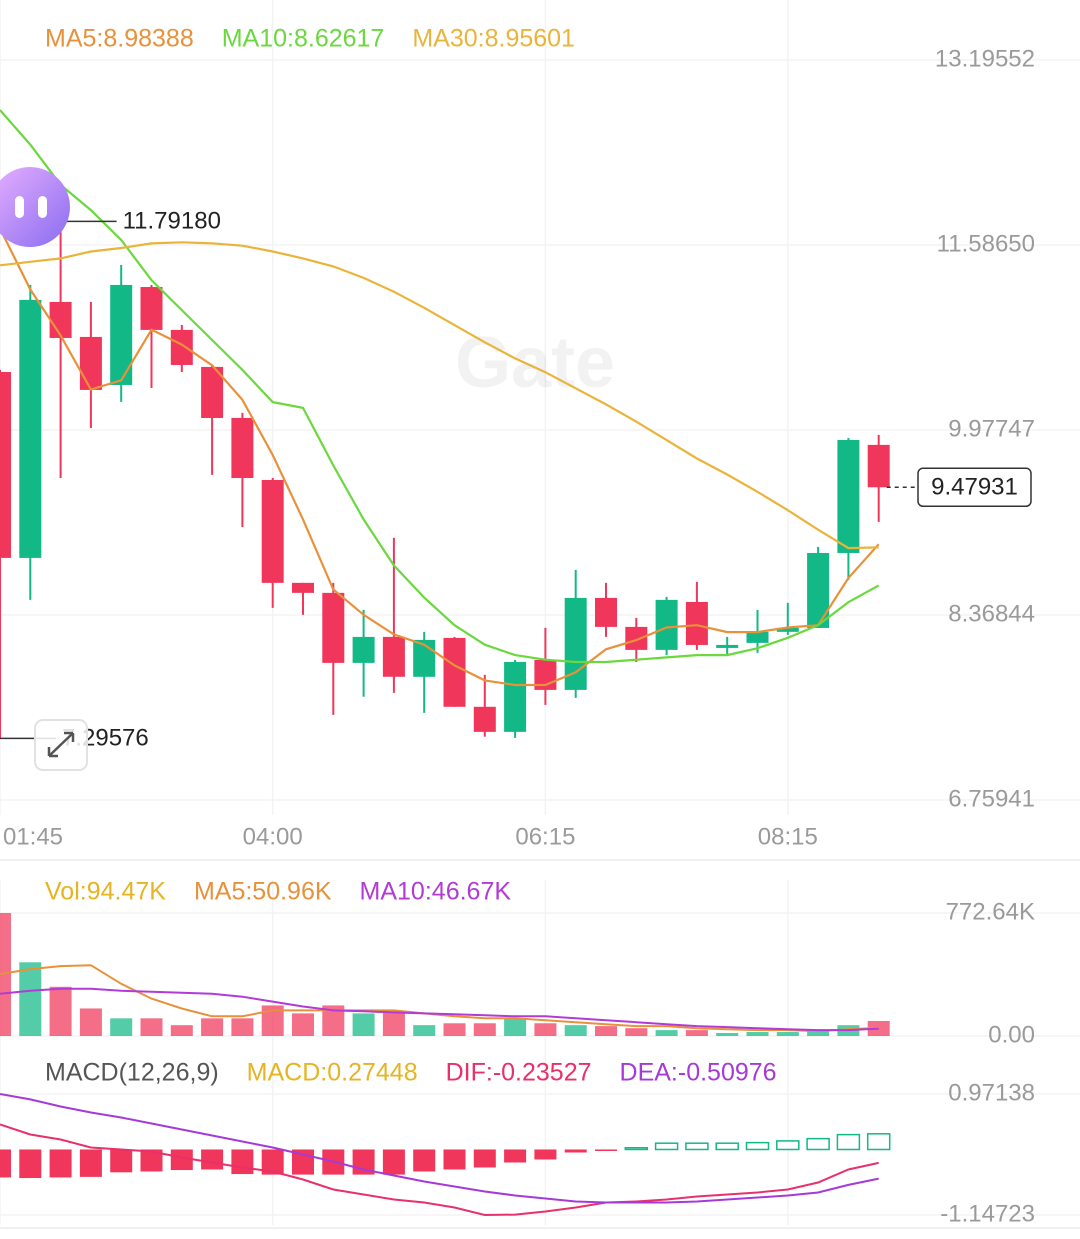 The width and height of the screenshot is (1080, 1239). Describe the element at coordinates (172, 221) in the screenshot. I see `extreme-label: 11.79180` at that location.